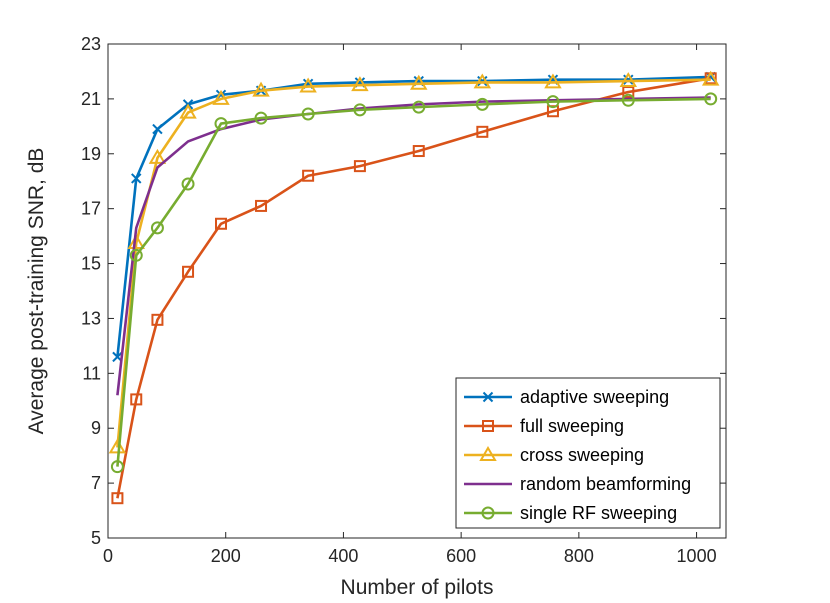  I want to click on legend-marker-full-sweeping, so click(488, 426).